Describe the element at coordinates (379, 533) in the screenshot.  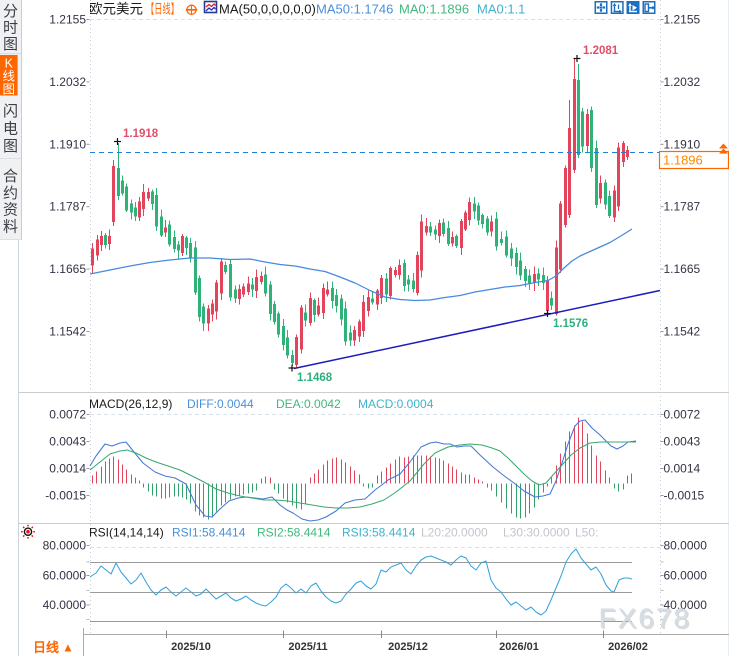
I see `svg-text: RSI3:58.4414` at that location.